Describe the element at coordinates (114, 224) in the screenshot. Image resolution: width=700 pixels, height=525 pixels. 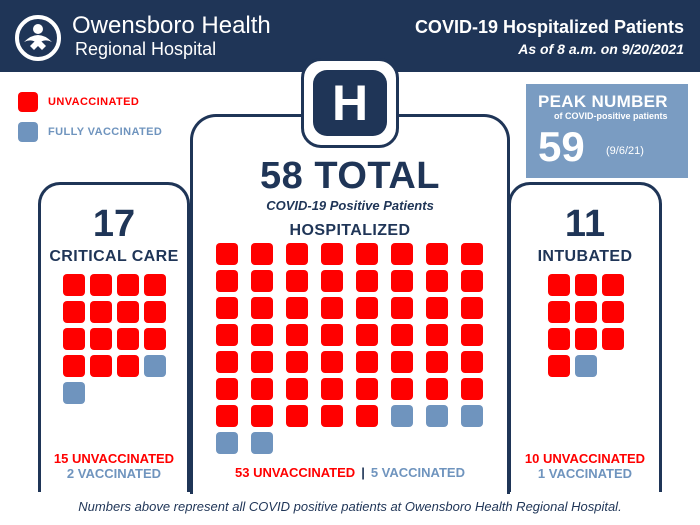
I see `critical-care-total: 17` at that location.